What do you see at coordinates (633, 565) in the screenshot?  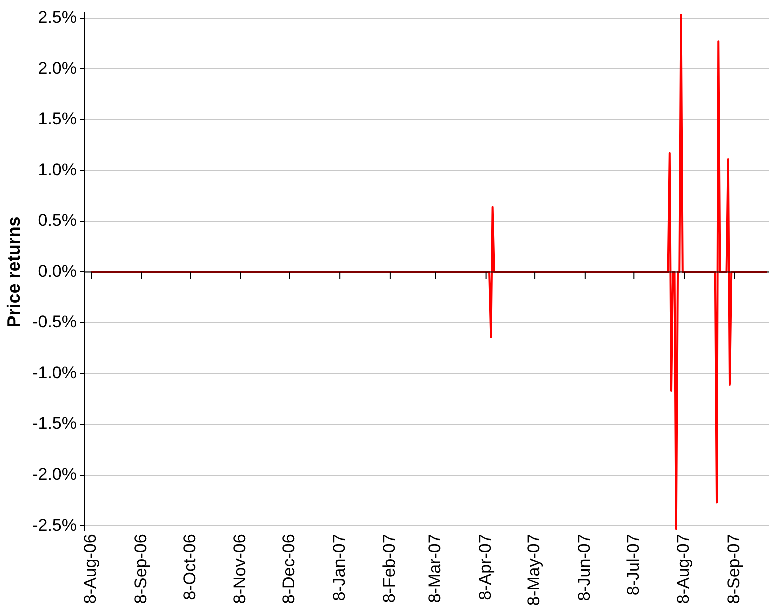 I see `x-tick-label: 8-Jul-07` at bounding box center [633, 565].